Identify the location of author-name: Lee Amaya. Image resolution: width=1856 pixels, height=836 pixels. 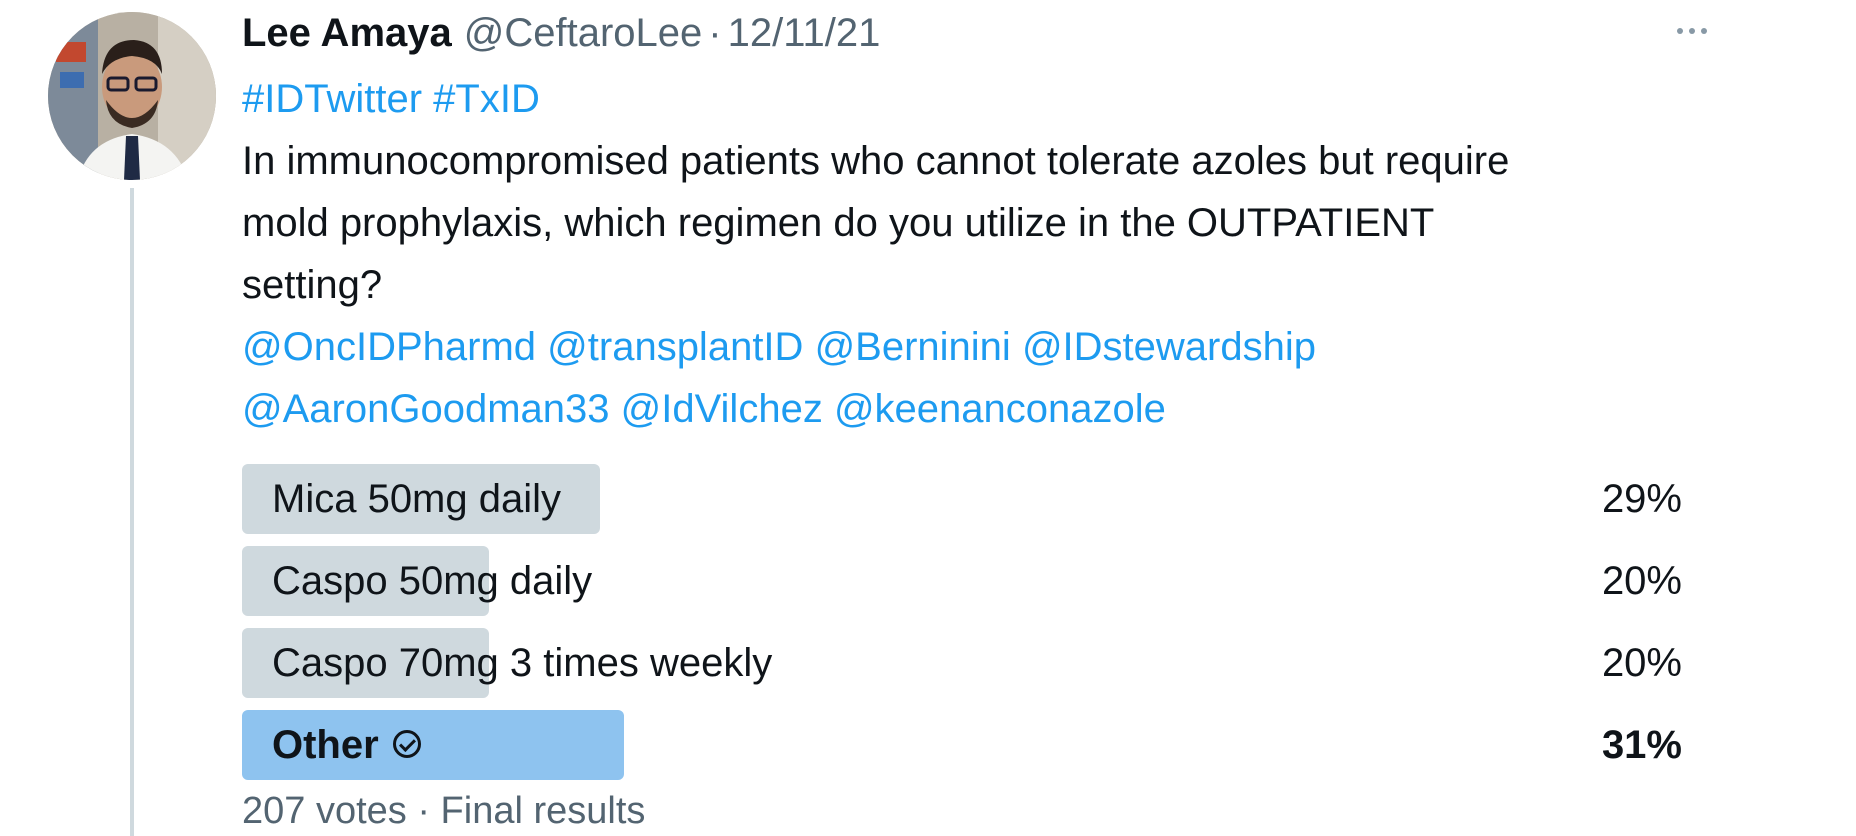
(347, 32).